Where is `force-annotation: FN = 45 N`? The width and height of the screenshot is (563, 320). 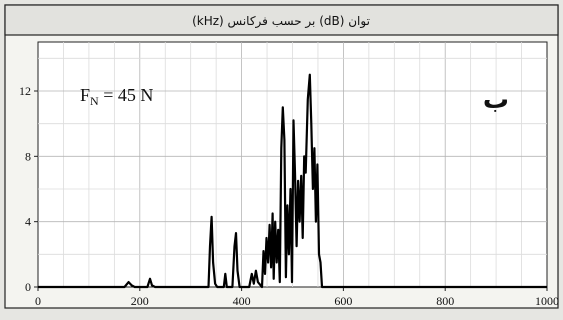
force-annotation: FN = 45 N is located at coordinates (116, 96).